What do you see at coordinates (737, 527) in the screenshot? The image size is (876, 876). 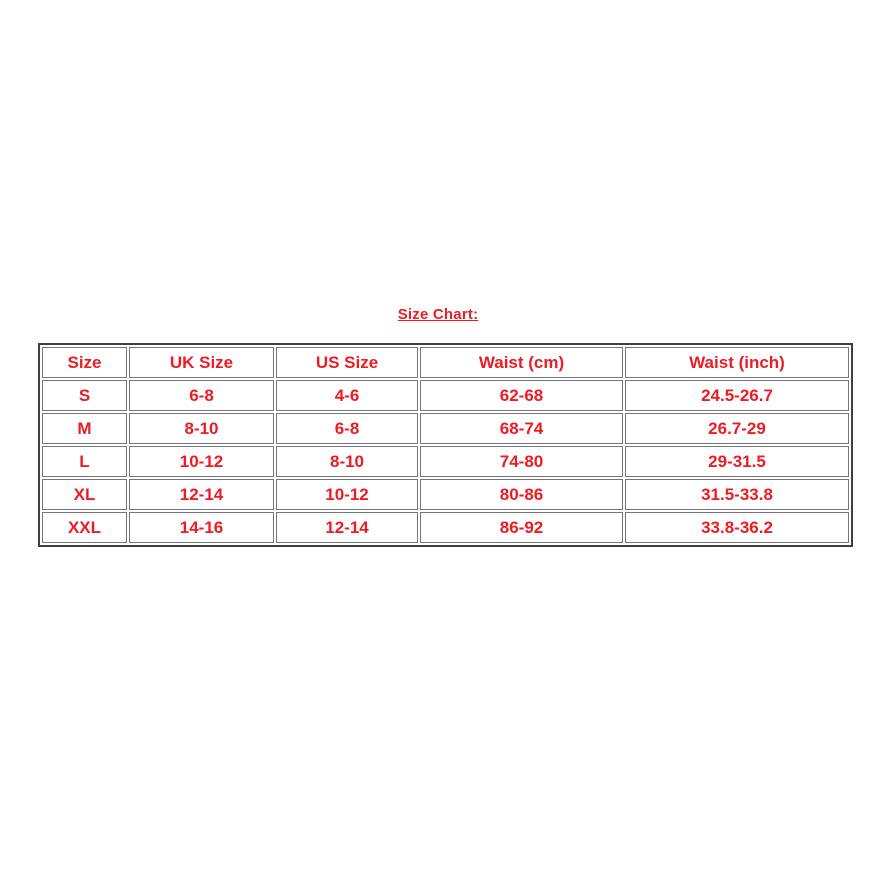 I see `value-cell: 33.8-36.2` at bounding box center [737, 527].